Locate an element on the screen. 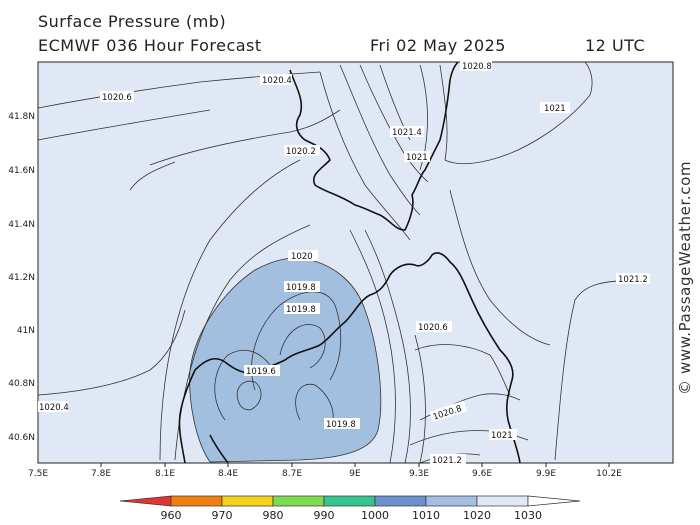 Image resolution: width=700 pixels, height=525 pixels. svg-text: 1020.2 is located at coordinates (301, 152).